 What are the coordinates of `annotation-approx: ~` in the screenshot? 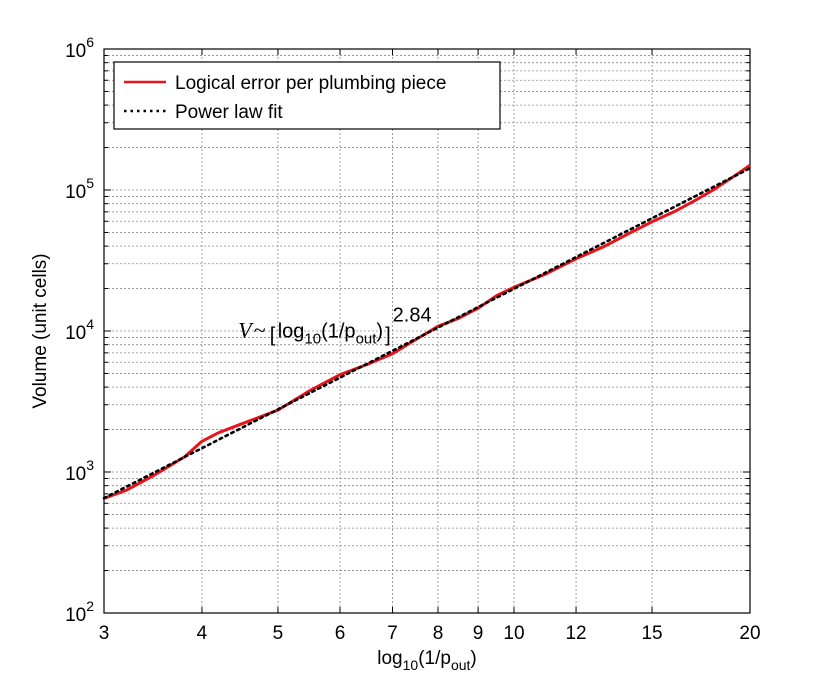 It's located at (260, 329).